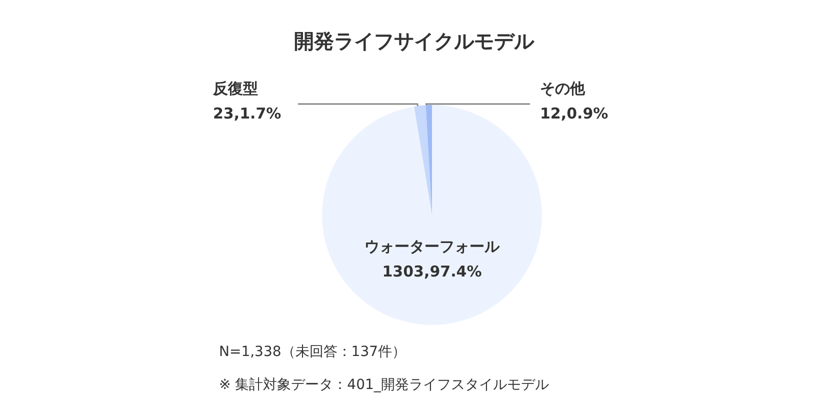 The width and height of the screenshot is (828, 415). I want to click on slice-label: その他, so click(563, 89).